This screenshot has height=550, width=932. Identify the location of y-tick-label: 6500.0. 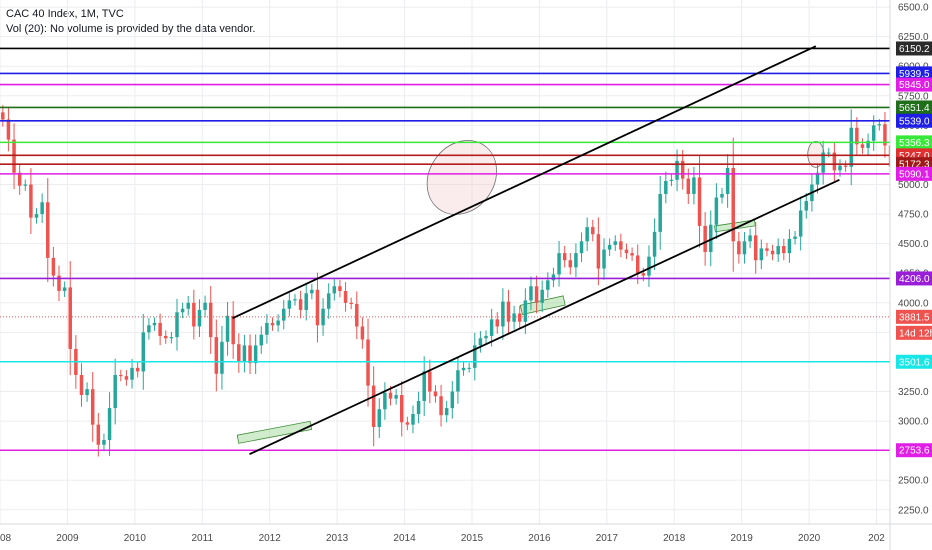
(913, 8).